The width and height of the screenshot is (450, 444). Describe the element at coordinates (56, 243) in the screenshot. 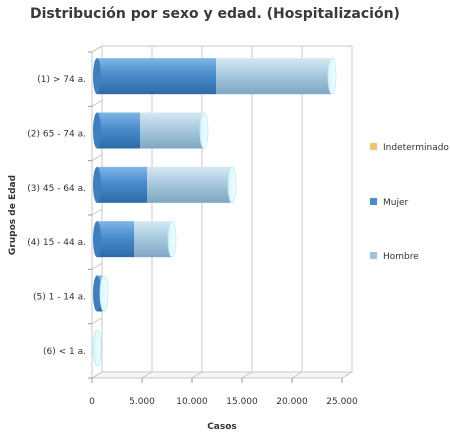

I see `y-tick-label: (4) 15 - 44 a.` at that location.